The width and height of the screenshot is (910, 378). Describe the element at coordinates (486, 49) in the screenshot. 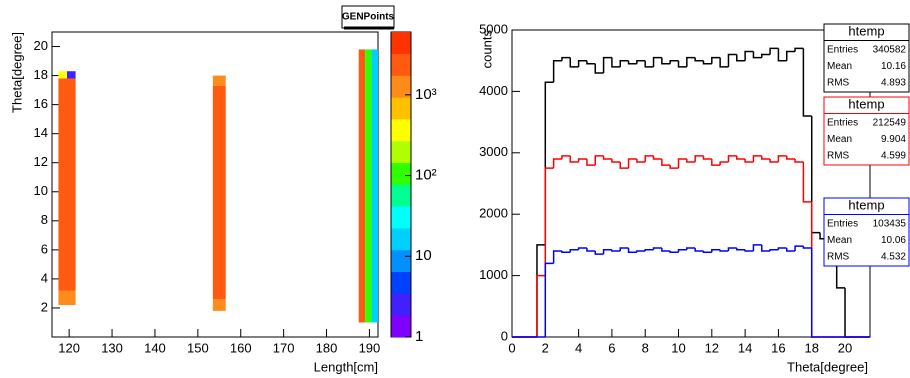

I see `y-axis-label: counts` at that location.